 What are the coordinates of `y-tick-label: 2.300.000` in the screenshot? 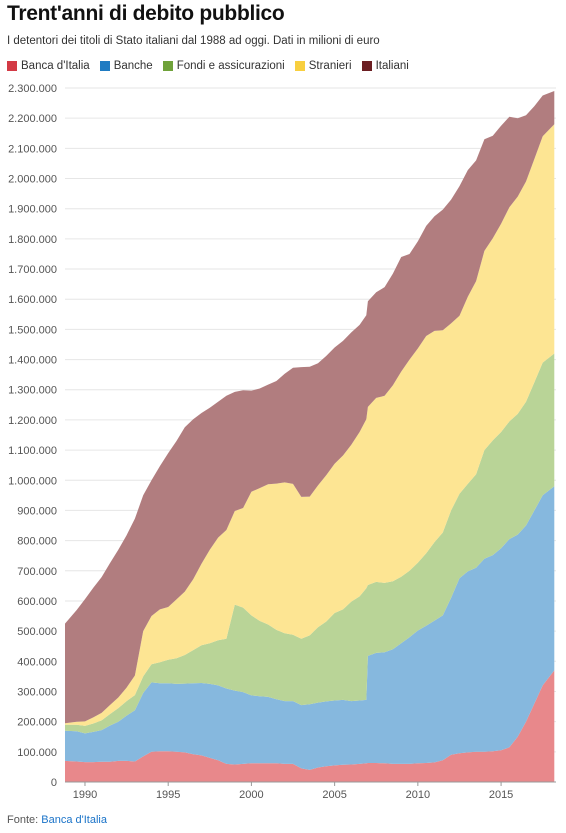 It's located at (32, 89).